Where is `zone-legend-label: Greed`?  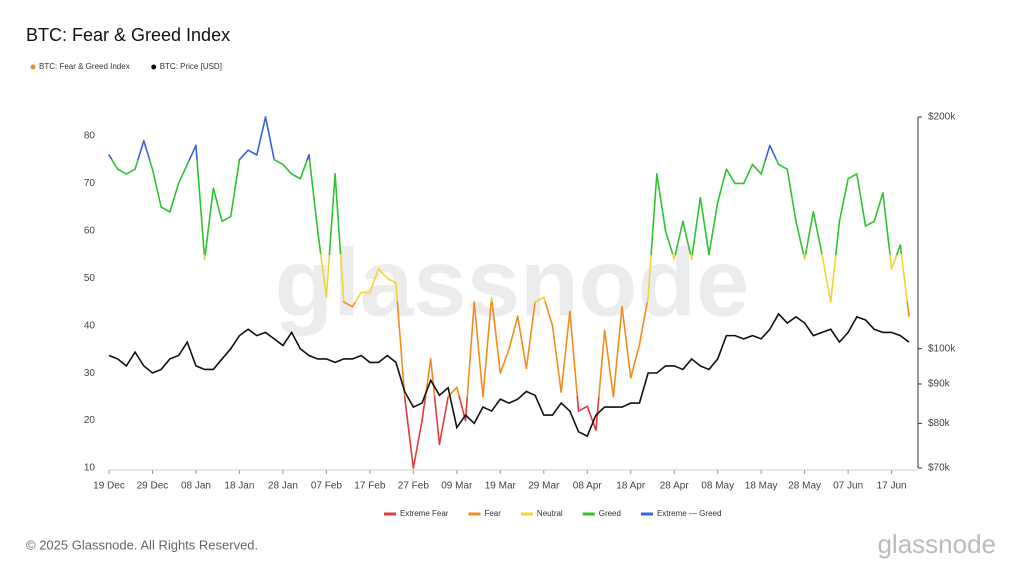
zone-legend-label: Greed is located at coordinates (610, 513).